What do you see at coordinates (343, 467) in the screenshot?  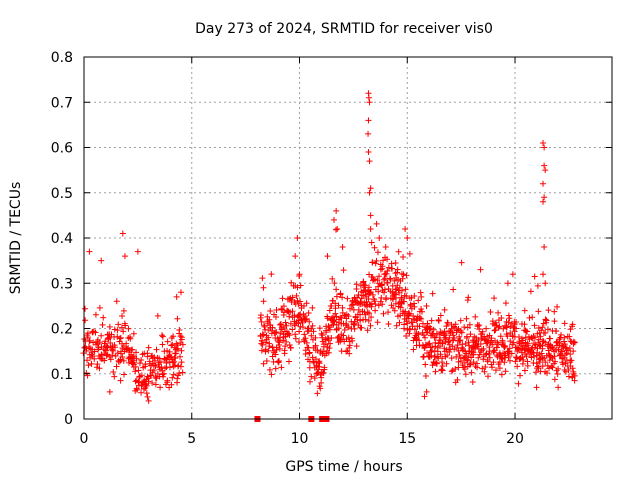 I see `x-axis-label: GPS time / hours` at bounding box center [343, 467].